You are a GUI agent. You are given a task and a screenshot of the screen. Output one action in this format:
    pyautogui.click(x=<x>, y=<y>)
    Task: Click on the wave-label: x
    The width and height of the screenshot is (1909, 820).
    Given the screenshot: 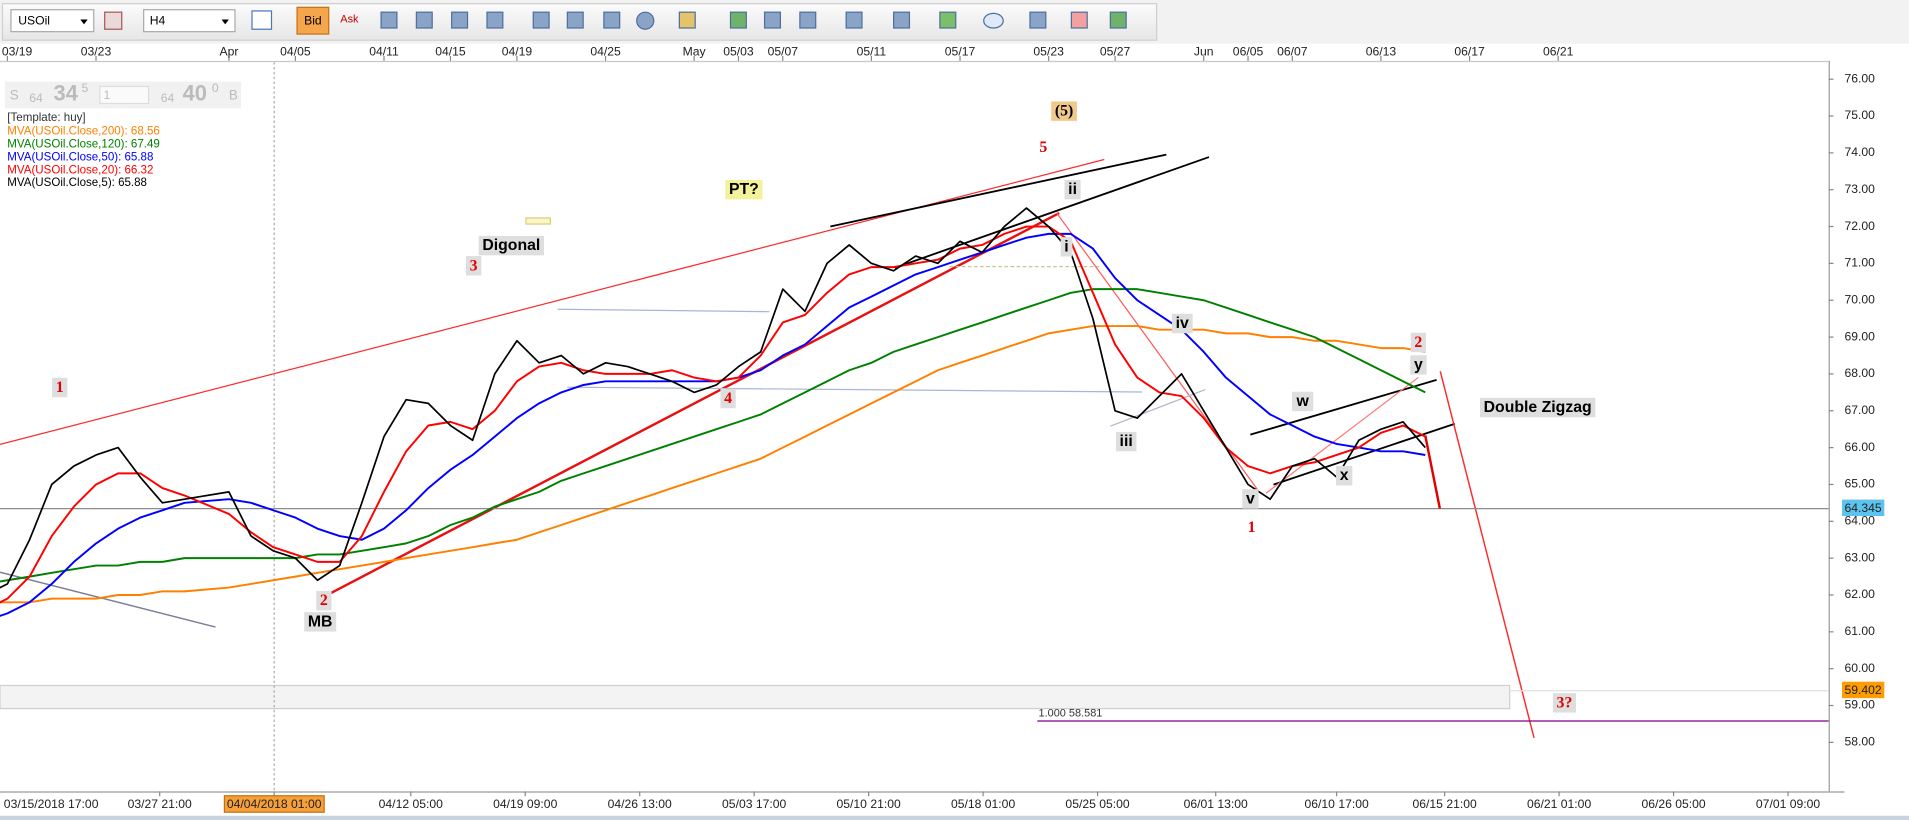 What is the action you would take?
    pyautogui.click(x=1344, y=475)
    